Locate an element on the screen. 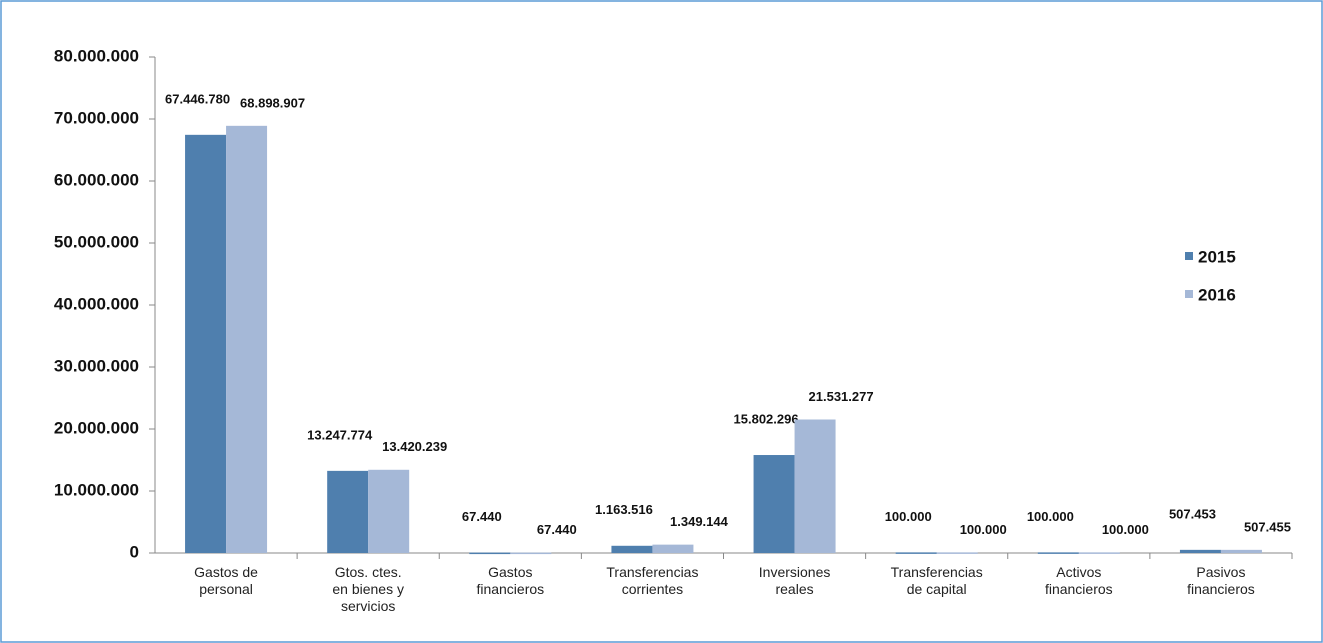 The image size is (1323, 643). data-label: 21.531.277 is located at coordinates (841, 396).